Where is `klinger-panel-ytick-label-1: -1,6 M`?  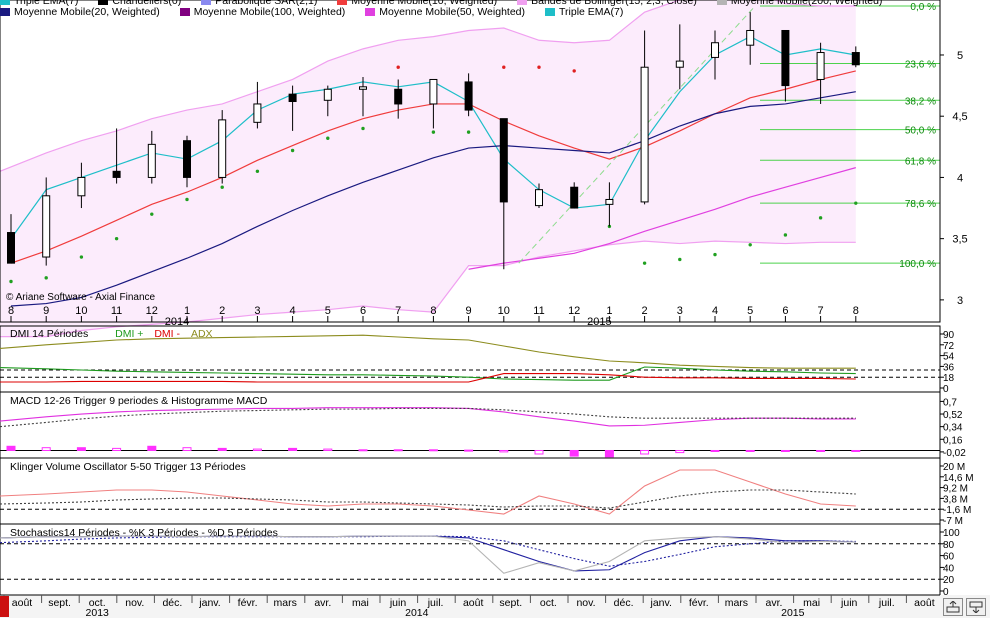
klinger-panel-ytick-label-1: -1,6 M is located at coordinates (957, 510).